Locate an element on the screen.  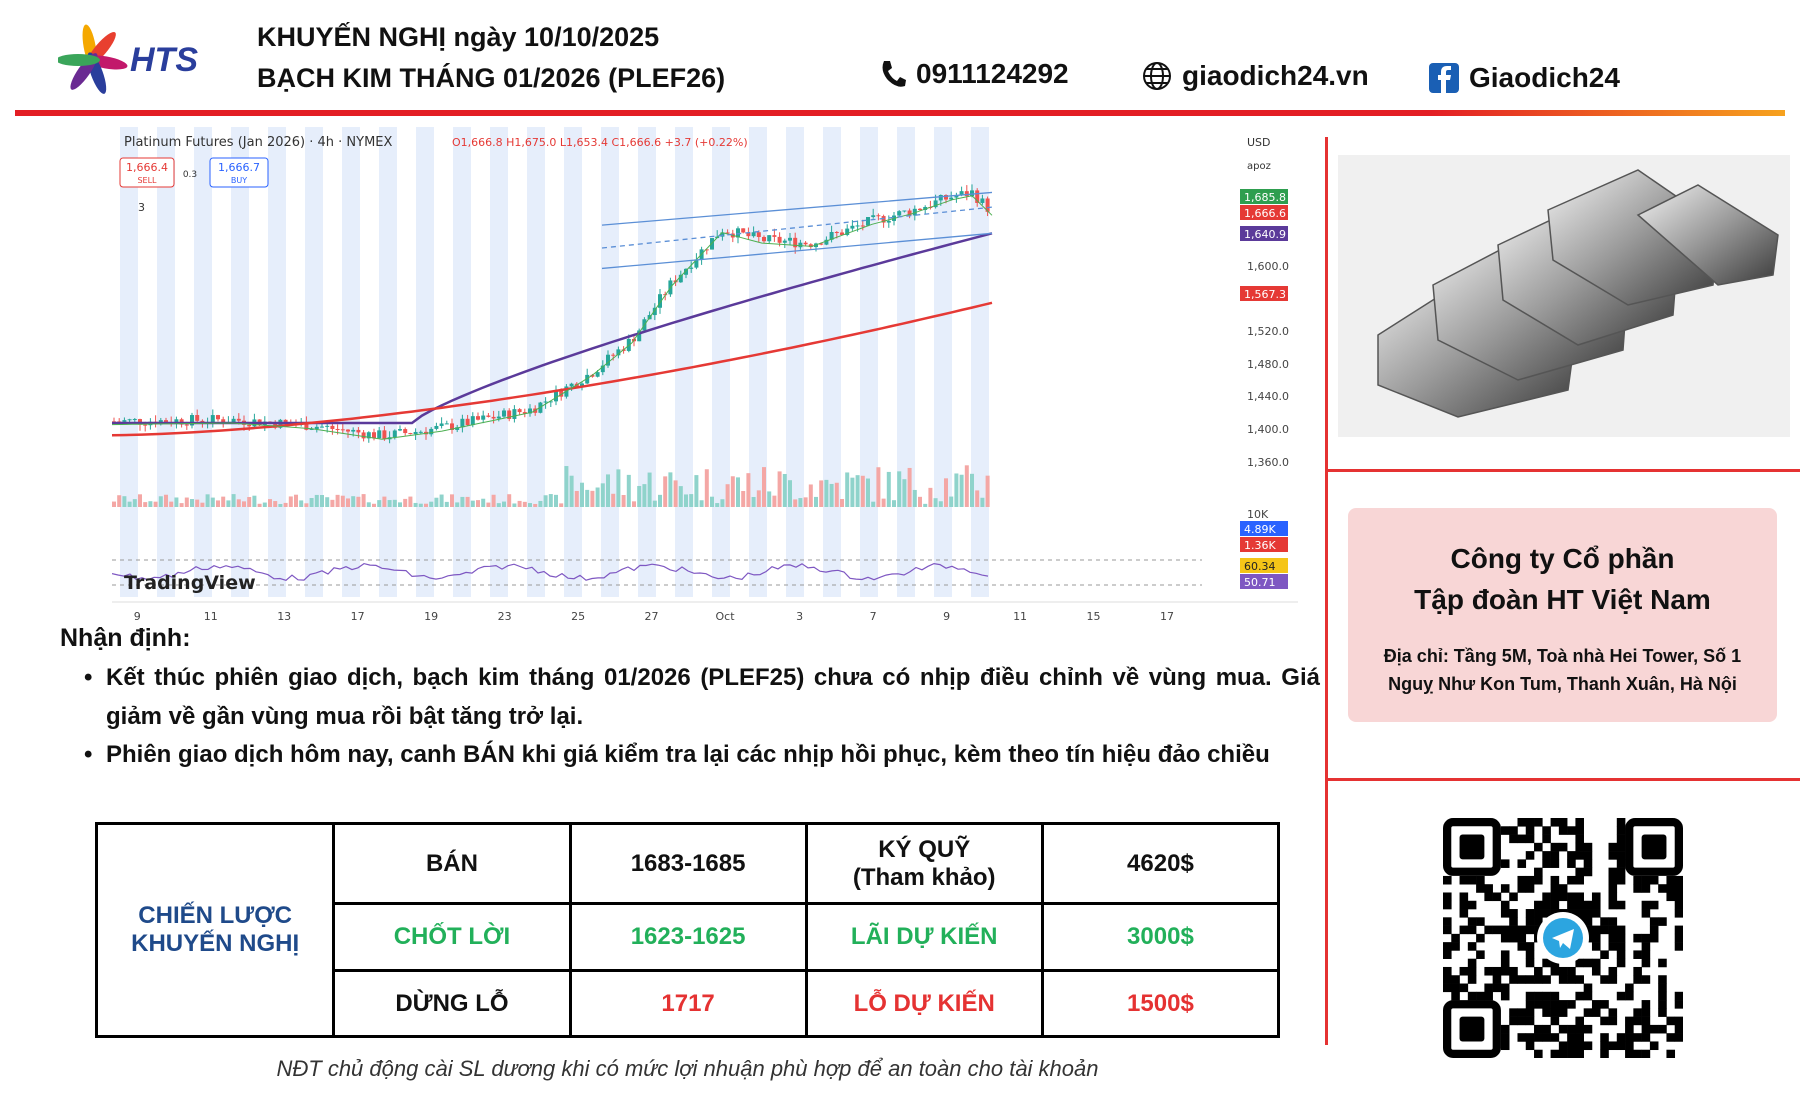
facebook: Giaodich24 is located at coordinates (1524, 78).